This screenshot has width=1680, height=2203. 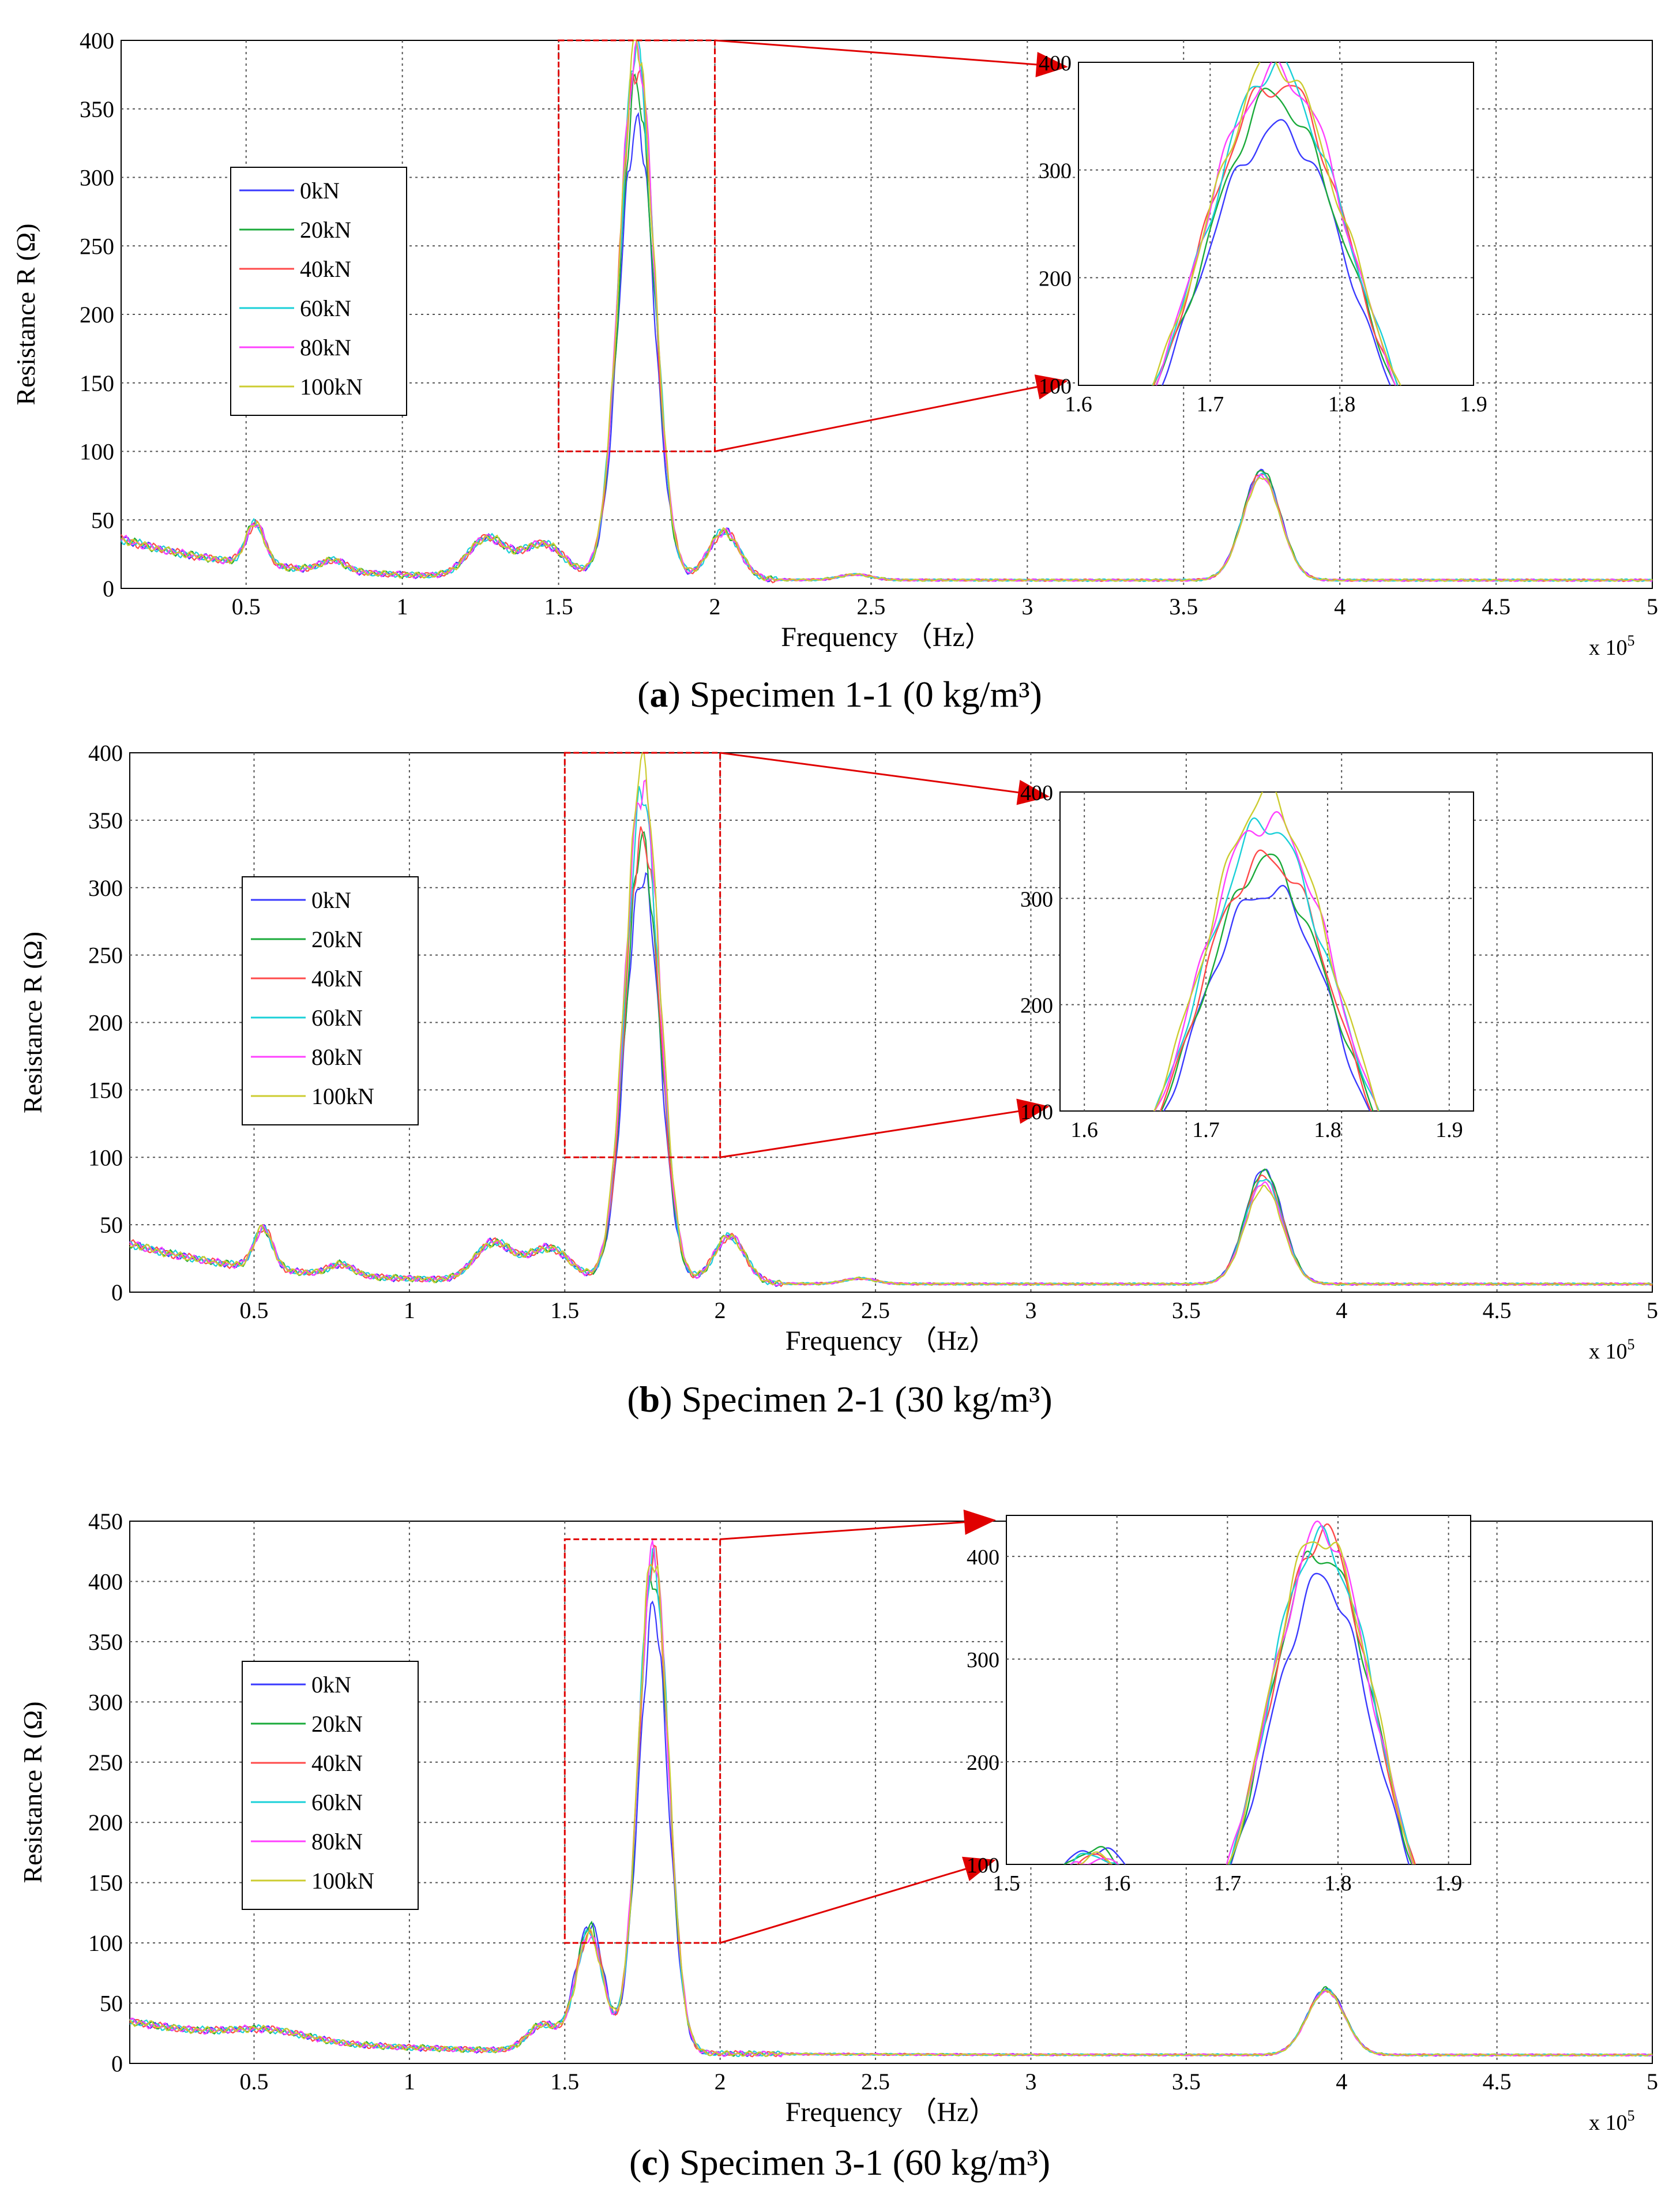 What do you see at coordinates (106, 1943) in the screenshot?
I see `y-tick-label: 100` at bounding box center [106, 1943].